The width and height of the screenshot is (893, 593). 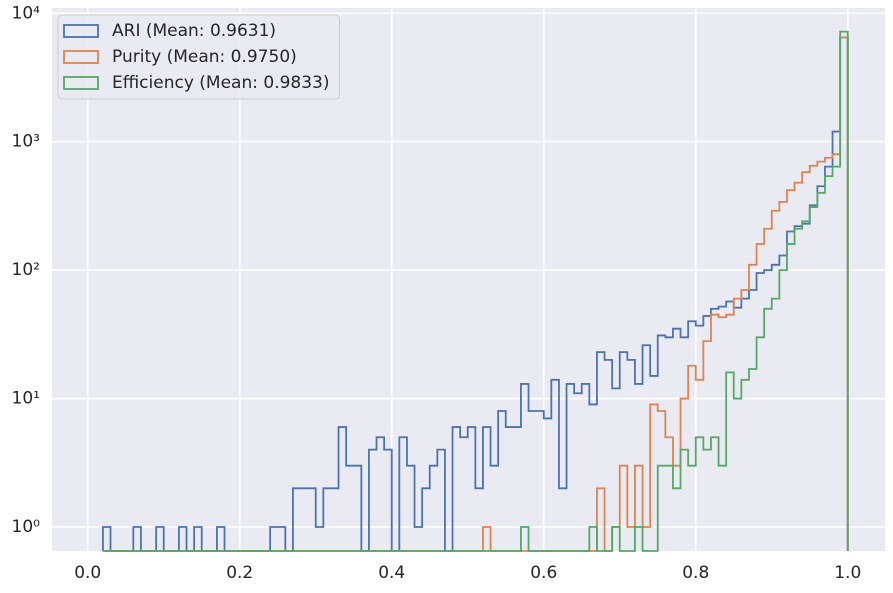 I want to click on y-tick-label: 10⁴, so click(x=26, y=13).